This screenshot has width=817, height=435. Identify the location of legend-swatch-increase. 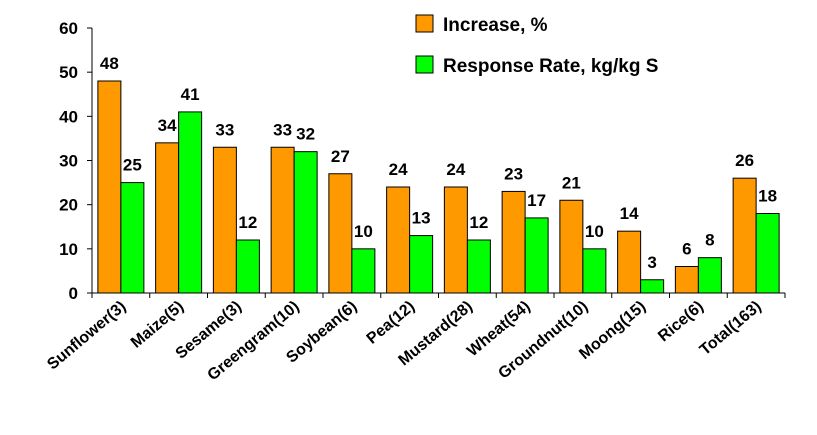
(424, 23).